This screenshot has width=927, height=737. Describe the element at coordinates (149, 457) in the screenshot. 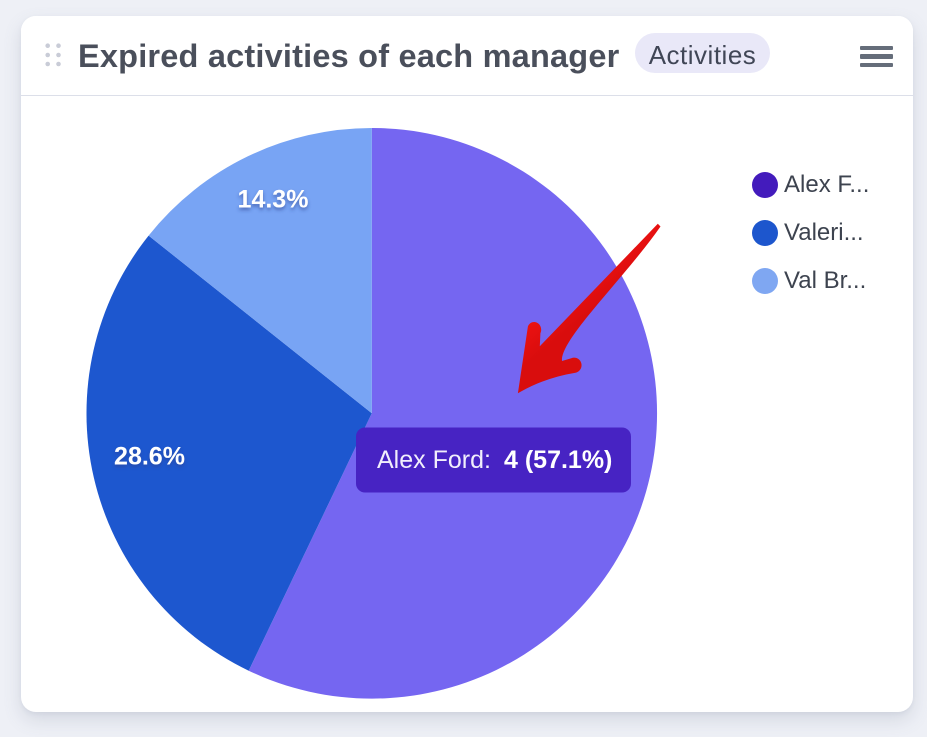

I see `svg-text: 28.6%` at that location.